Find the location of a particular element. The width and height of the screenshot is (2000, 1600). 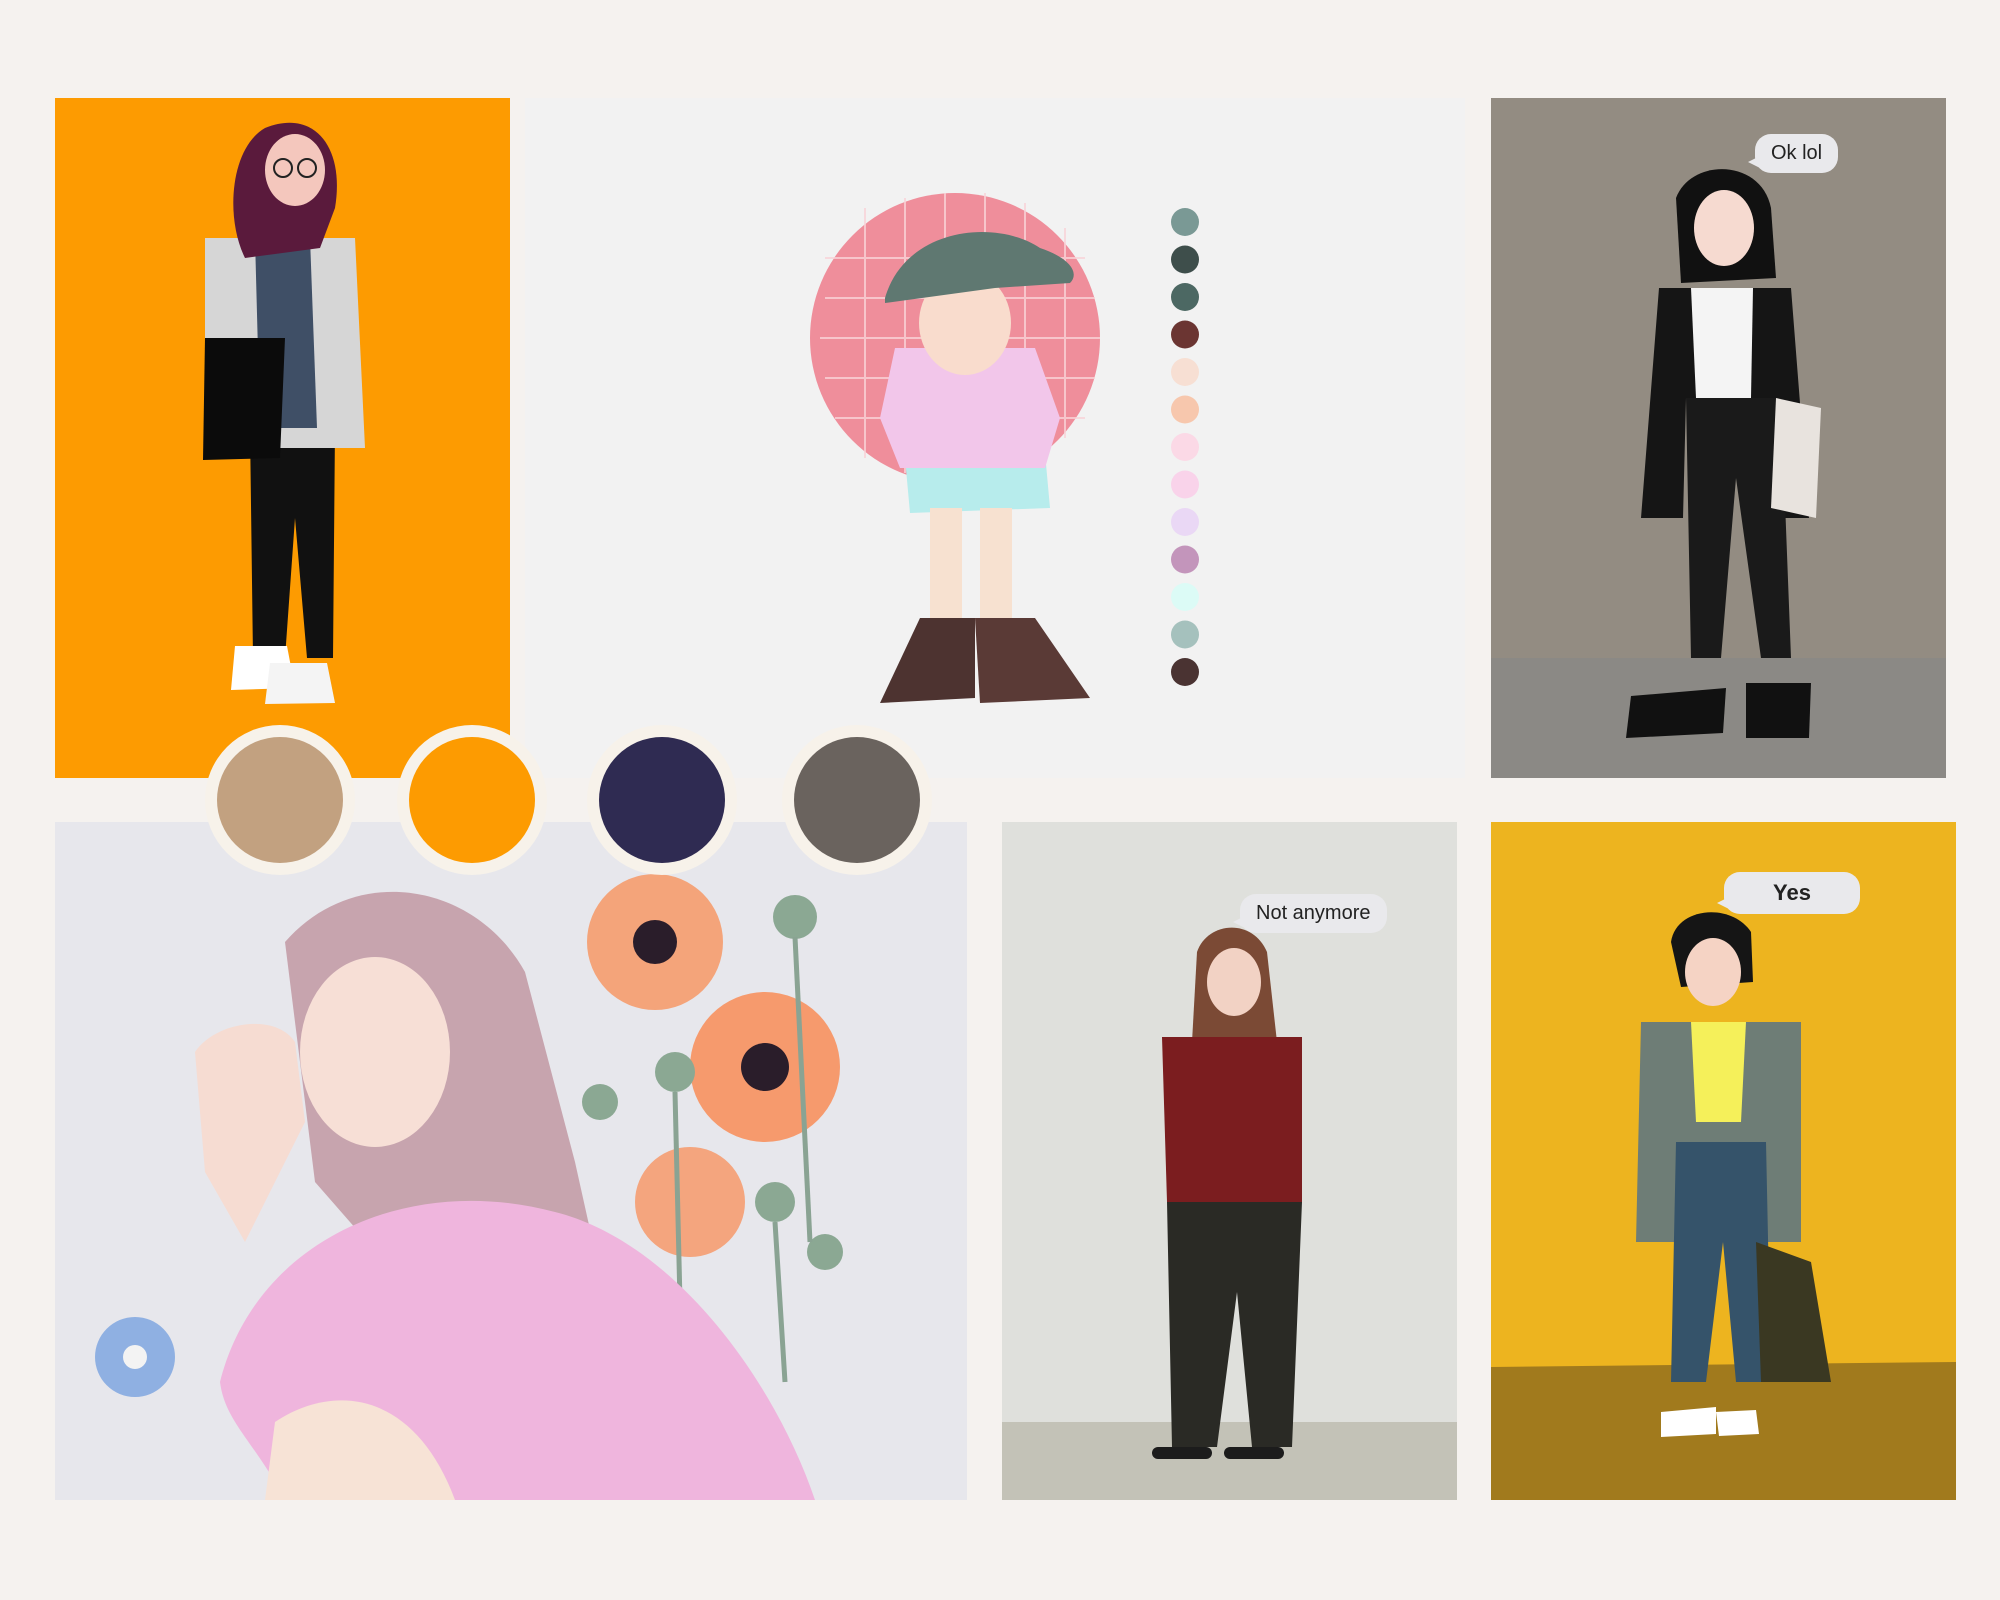

illustration-yes-girl: Yes is located at coordinates (1723, 1161).